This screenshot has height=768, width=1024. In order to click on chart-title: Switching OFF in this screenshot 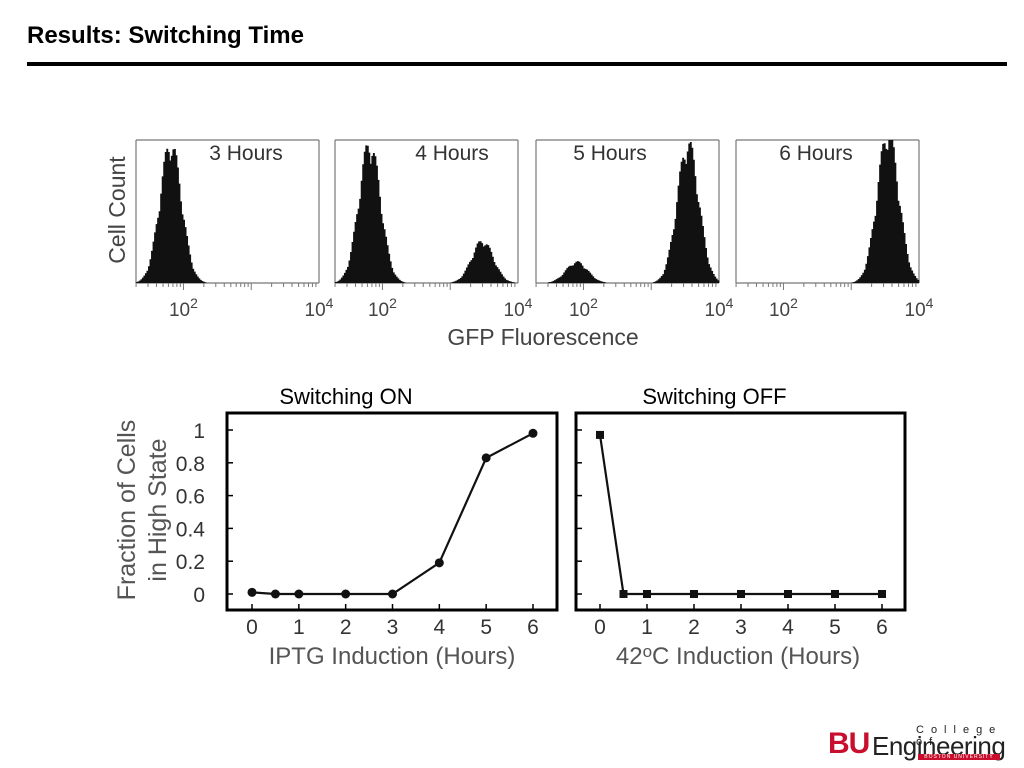, I will do `click(714, 396)`.